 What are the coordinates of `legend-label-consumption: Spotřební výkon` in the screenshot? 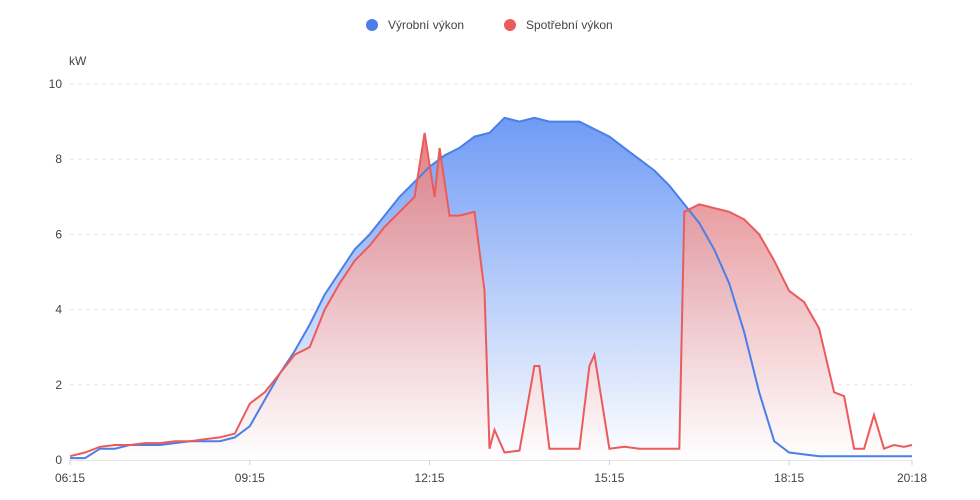 It's located at (569, 25).